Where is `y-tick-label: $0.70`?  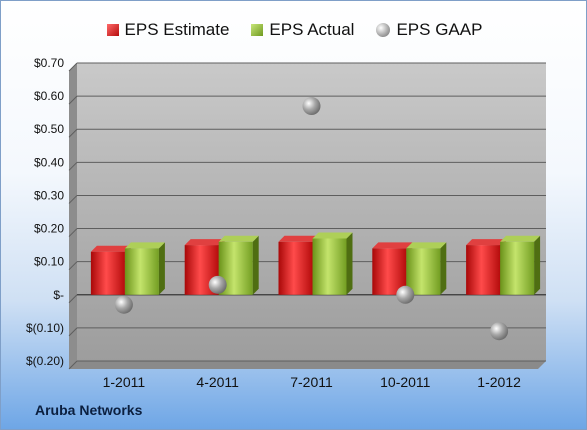
y-tick-label: $0.70 is located at coordinates (49, 63).